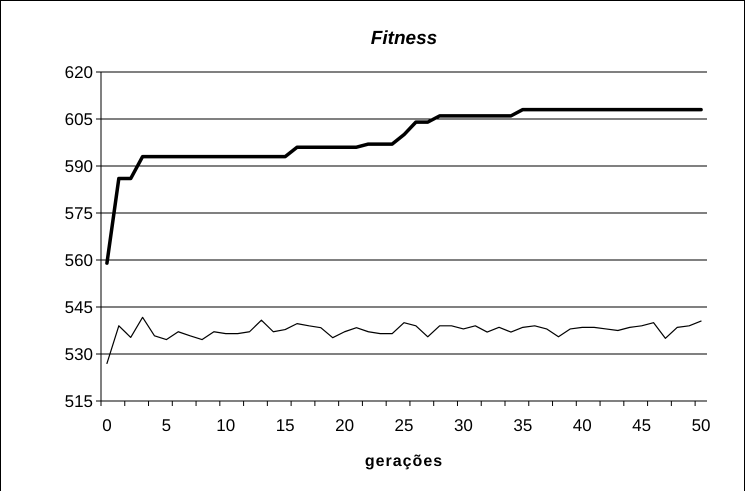 The image size is (745, 491). What do you see at coordinates (78, 119) in the screenshot?
I see `y-tick-label: 605` at bounding box center [78, 119].